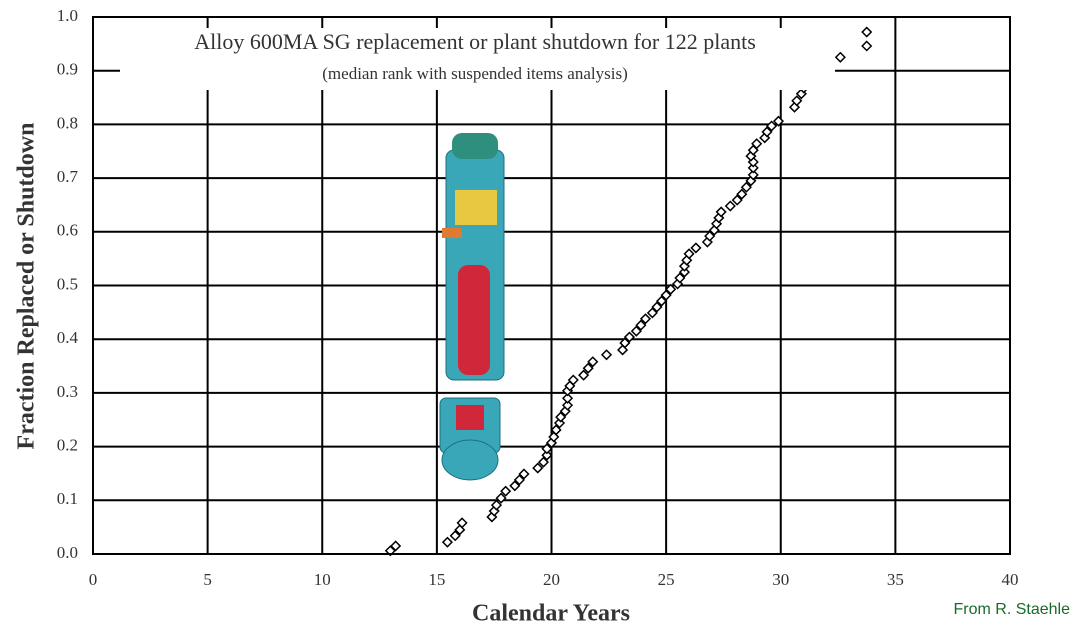 The image size is (1076, 636). I want to click on x-tick-label: 30, so click(780, 579).